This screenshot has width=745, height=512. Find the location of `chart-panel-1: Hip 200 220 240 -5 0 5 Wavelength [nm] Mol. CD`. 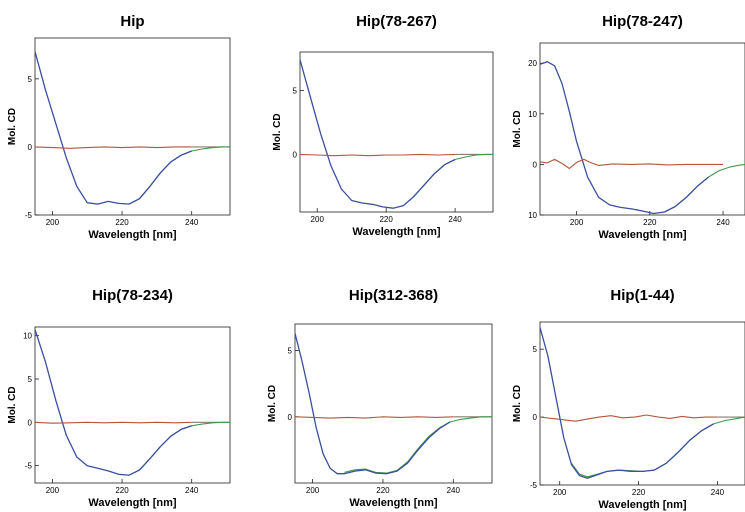

chart-panel-1: Hip 200 220 240 -5 0 5 Wavelength [nm] Mol. CD is located at coordinates (119, 127).